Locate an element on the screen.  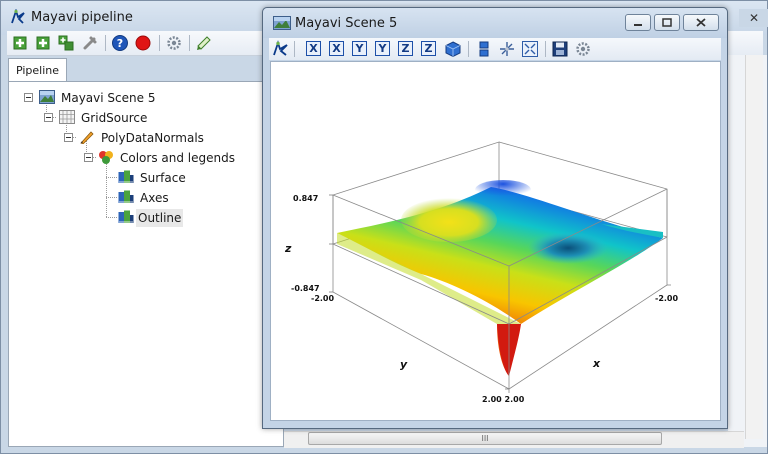
z-min-label: -0.847 is located at coordinates (305, 288).